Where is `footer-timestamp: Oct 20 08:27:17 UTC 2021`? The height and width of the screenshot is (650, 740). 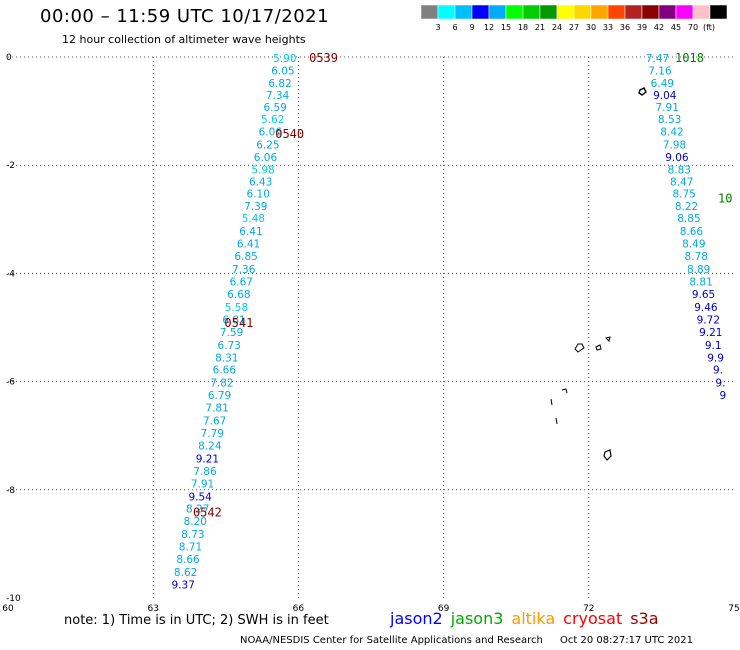
footer-timestamp: Oct 20 08:27:17 UTC 2021 is located at coordinates (626, 640).